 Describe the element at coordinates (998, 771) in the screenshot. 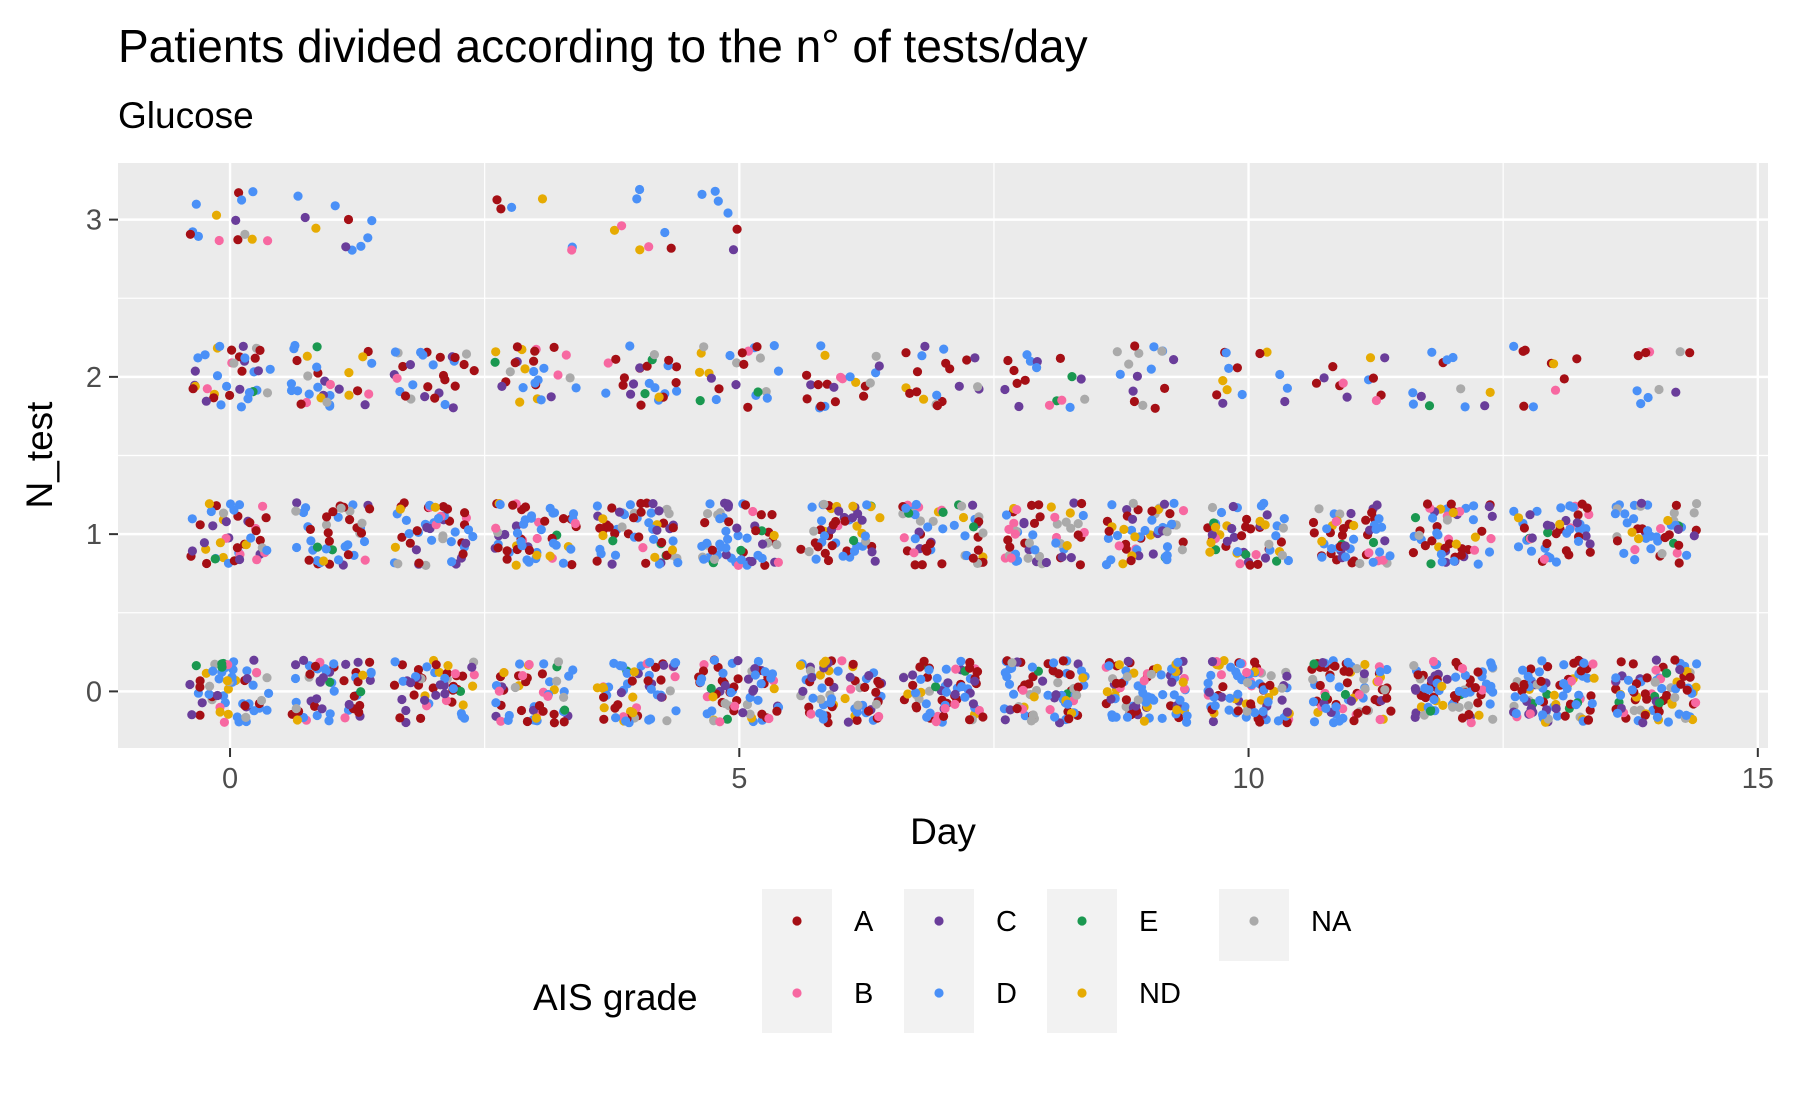

I see `x-axis: 0 5 10 15` at that location.